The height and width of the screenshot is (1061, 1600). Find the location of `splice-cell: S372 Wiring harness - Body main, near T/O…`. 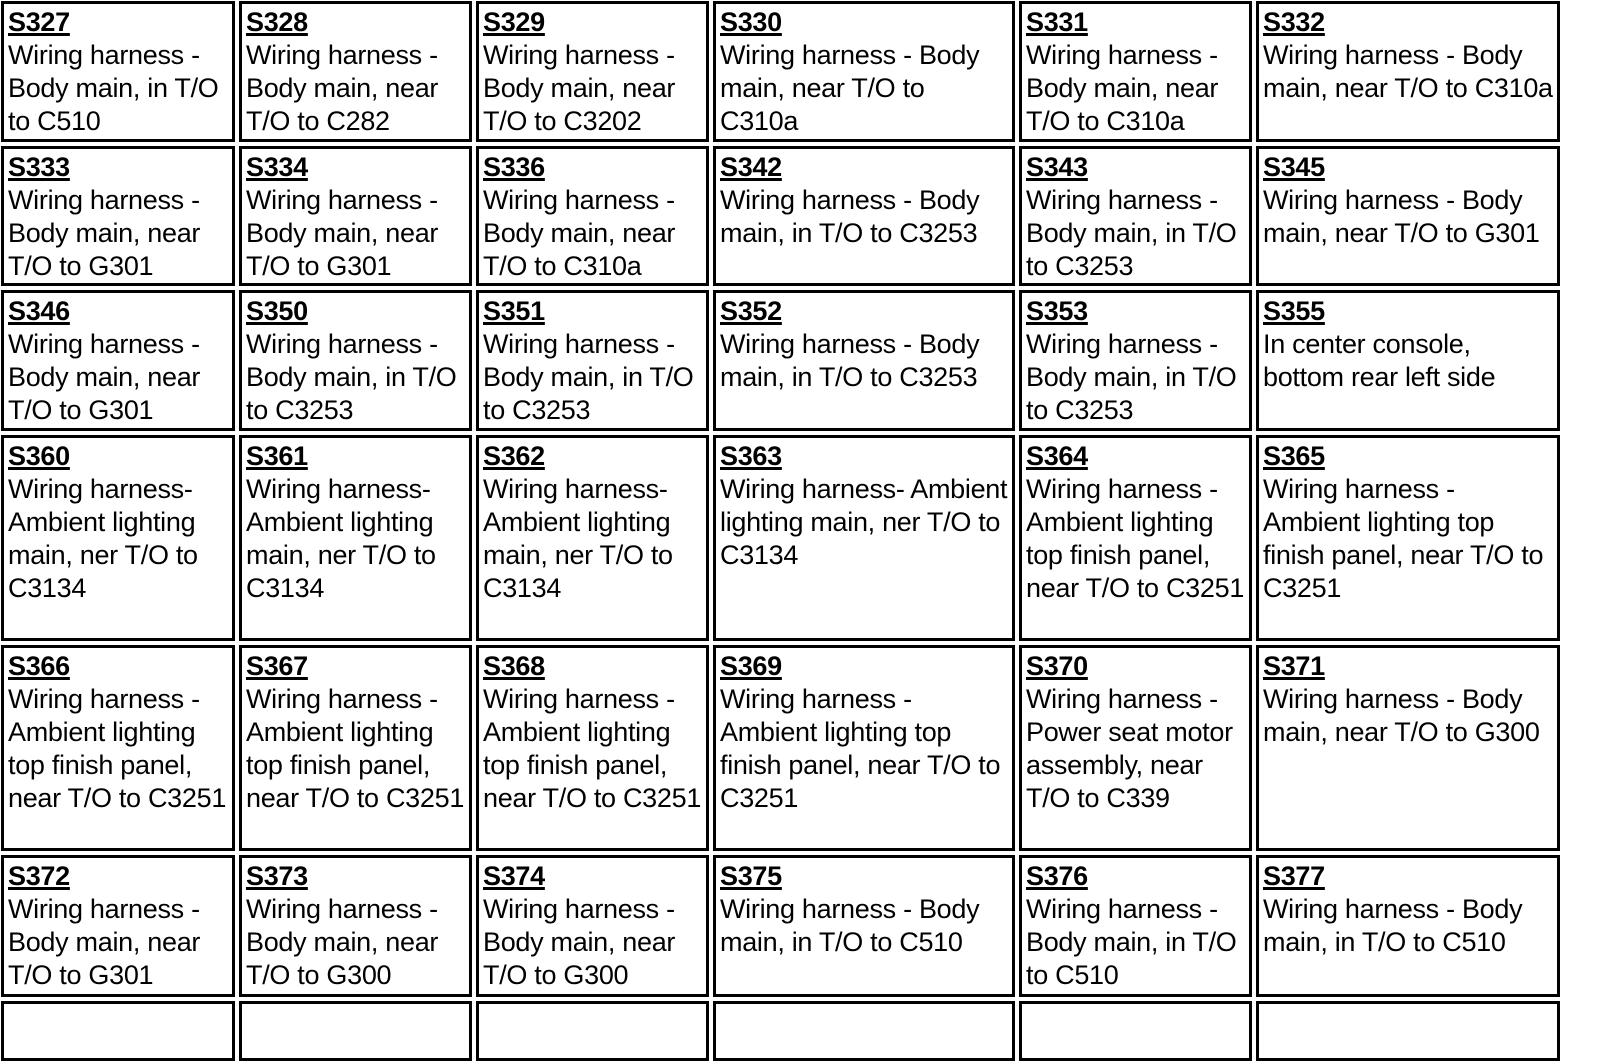

splice-cell: S372 Wiring harness - Body main, near T/O… is located at coordinates (118, 926).